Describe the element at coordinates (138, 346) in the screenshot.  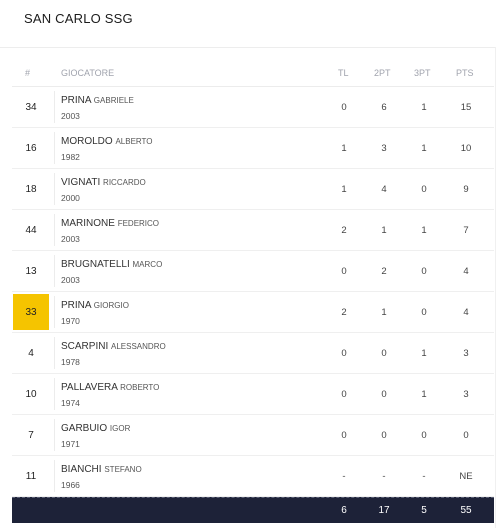
I see `player-first-name: ALESSANDRO` at that location.